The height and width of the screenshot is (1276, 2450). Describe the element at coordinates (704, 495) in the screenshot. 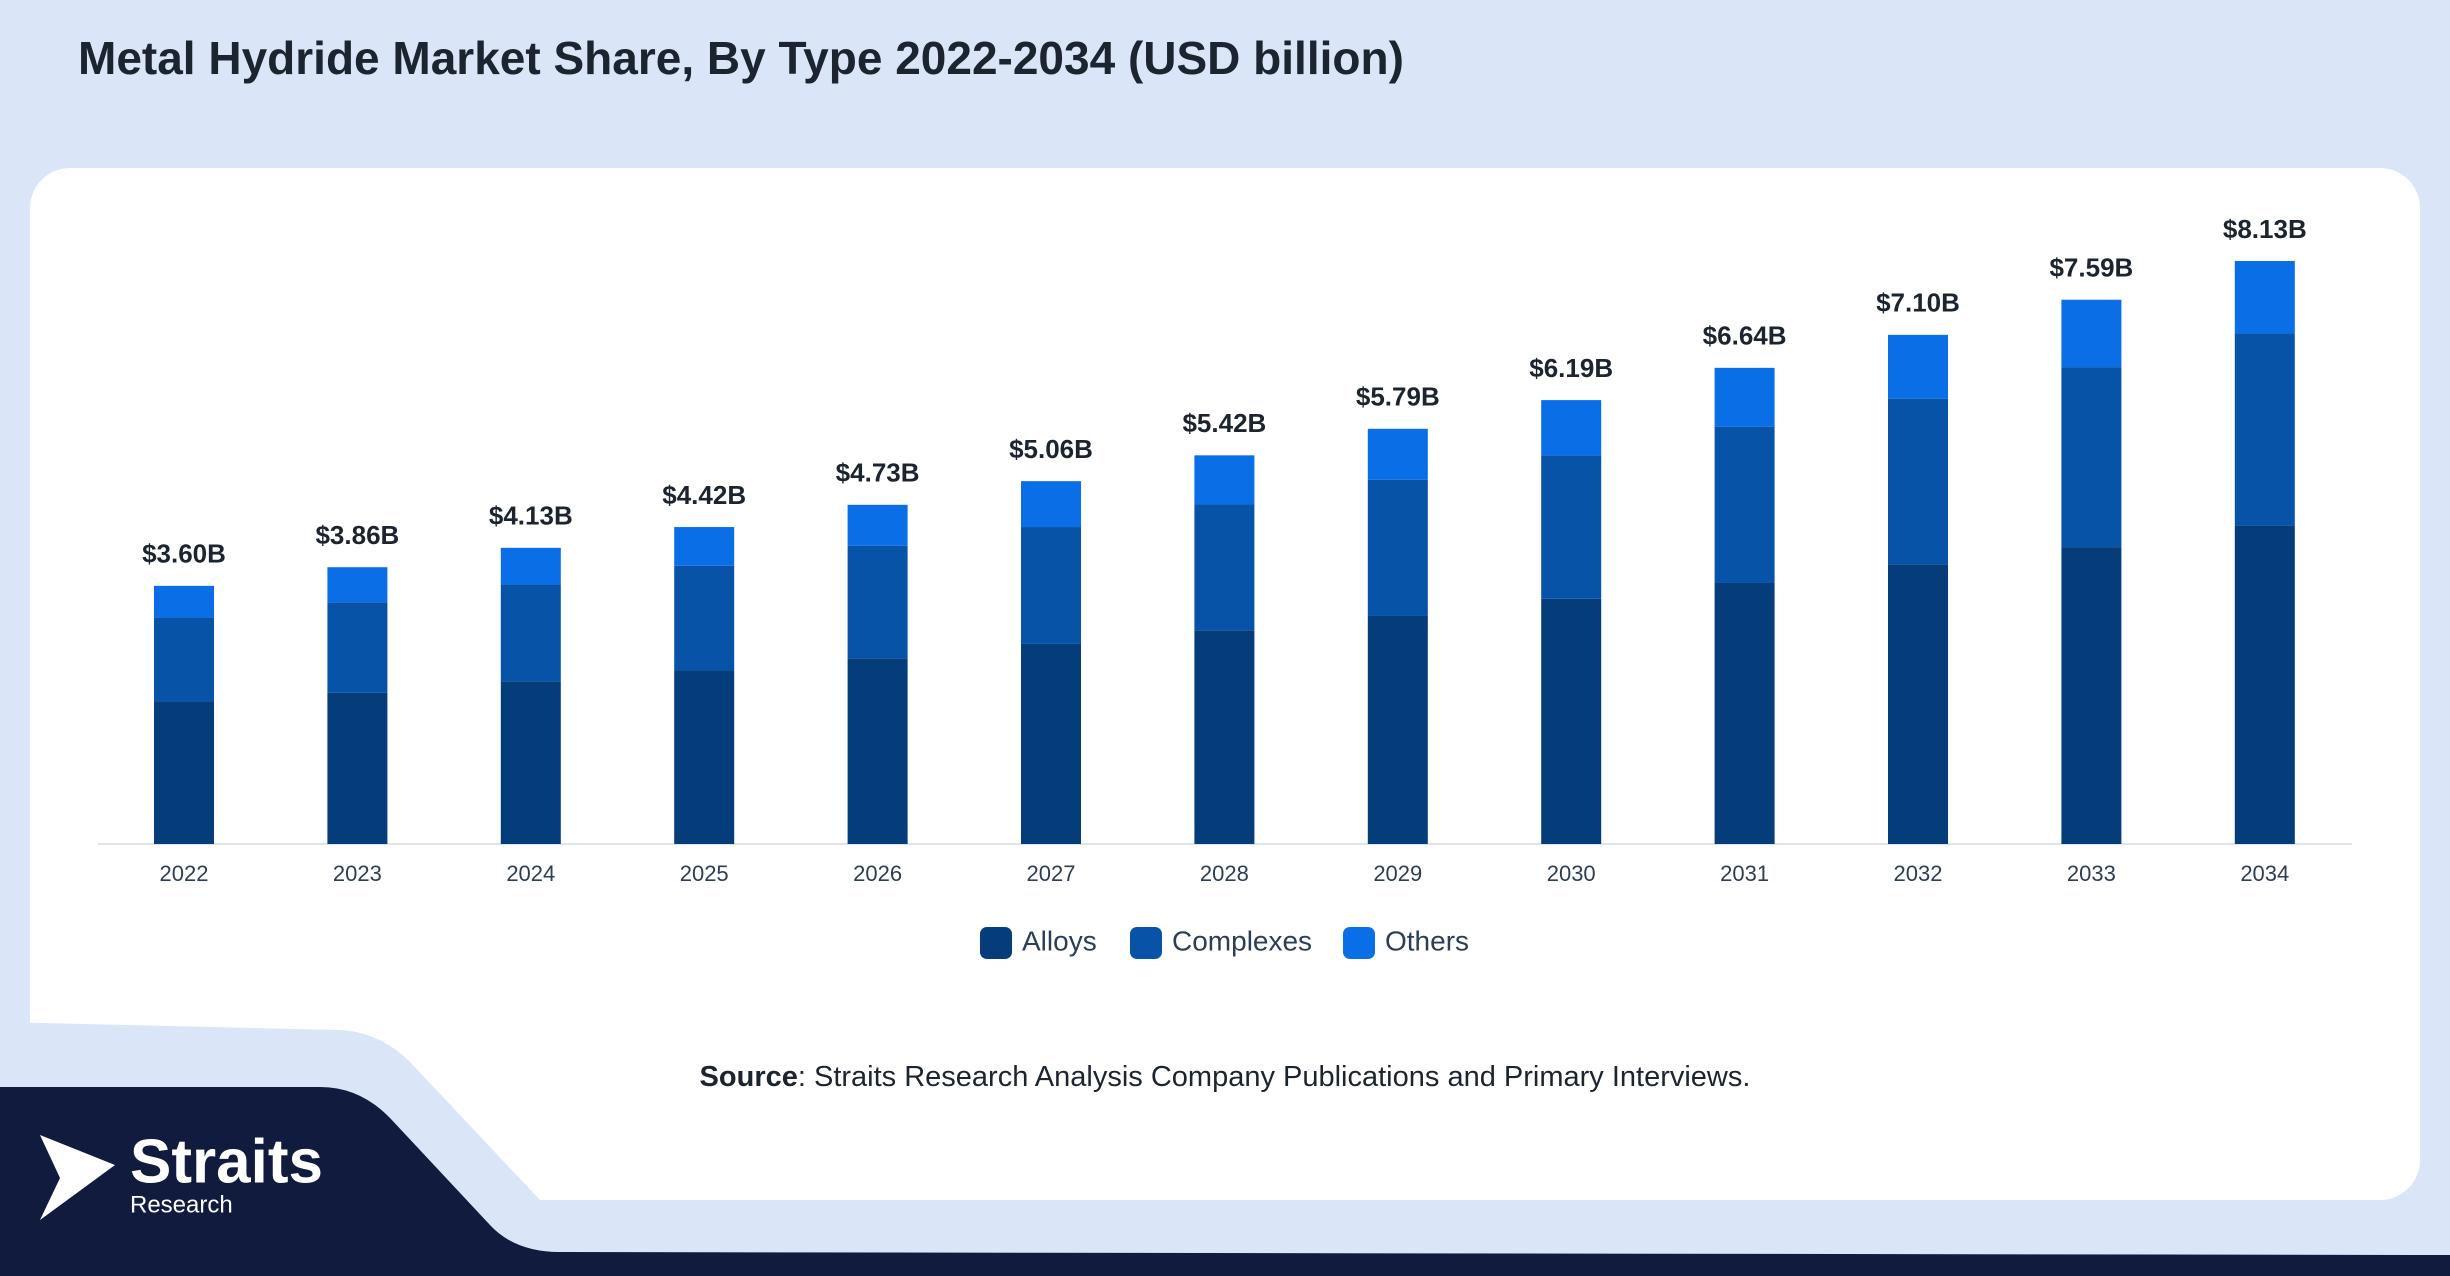

I see `total-label: $4.42B` at that location.